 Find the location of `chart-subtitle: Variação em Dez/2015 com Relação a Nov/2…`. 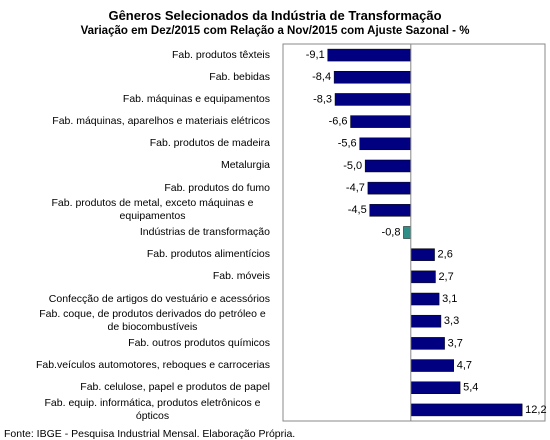

chart-subtitle: Variação em Dez/2015 com Relação a Nov/2… is located at coordinates (275, 31).